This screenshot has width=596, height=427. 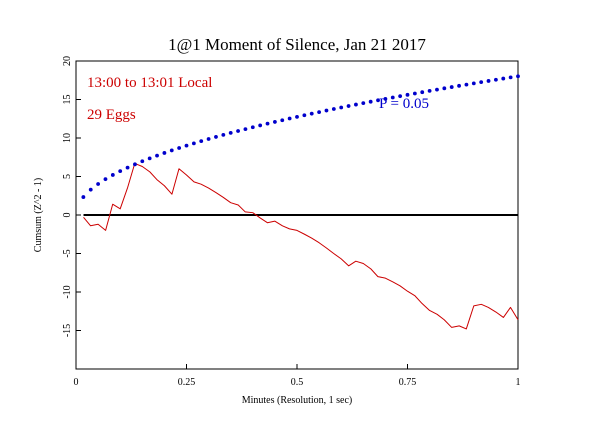 What do you see at coordinates (149, 83) in the screenshot?
I see `time-window-label: 13:00 to 13:01 Local` at bounding box center [149, 83].